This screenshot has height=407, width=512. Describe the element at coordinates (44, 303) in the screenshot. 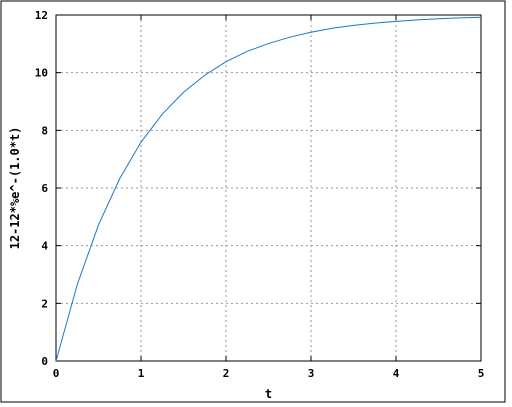

I see `y-tick-label: 2` at that location.